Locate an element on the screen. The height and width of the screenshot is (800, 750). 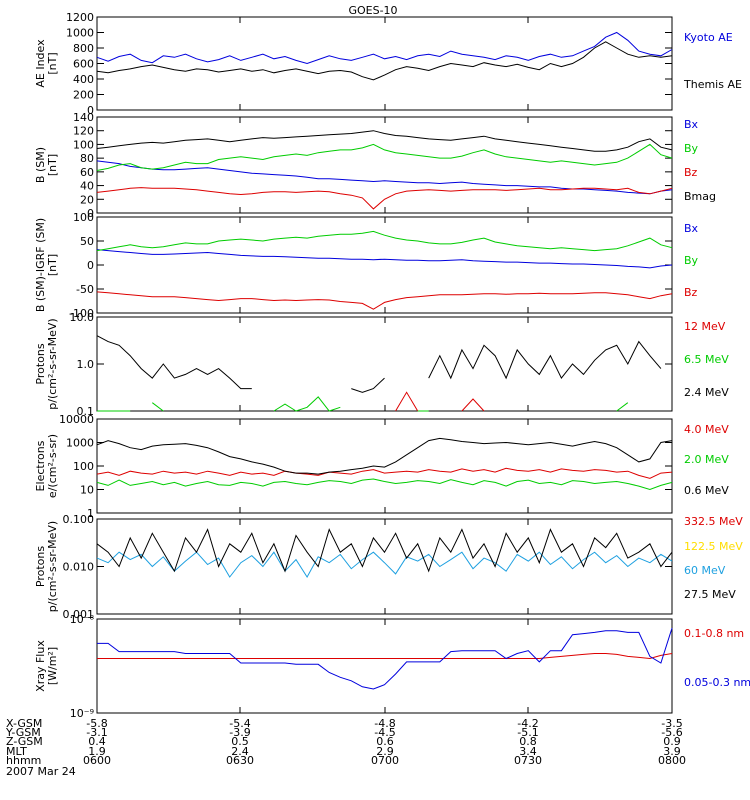
legend-entry: Kyoto AE is located at coordinates (708, 37).